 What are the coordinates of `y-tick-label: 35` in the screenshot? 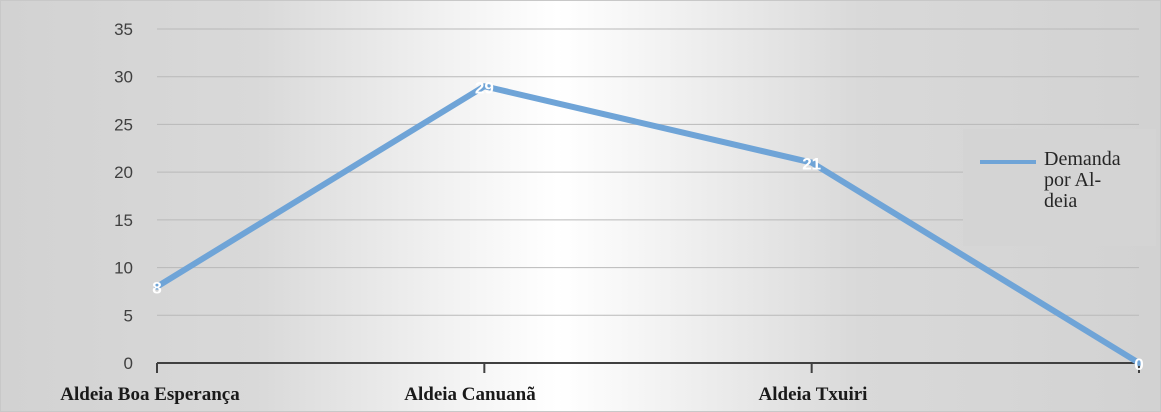 It's located at (123, 29).